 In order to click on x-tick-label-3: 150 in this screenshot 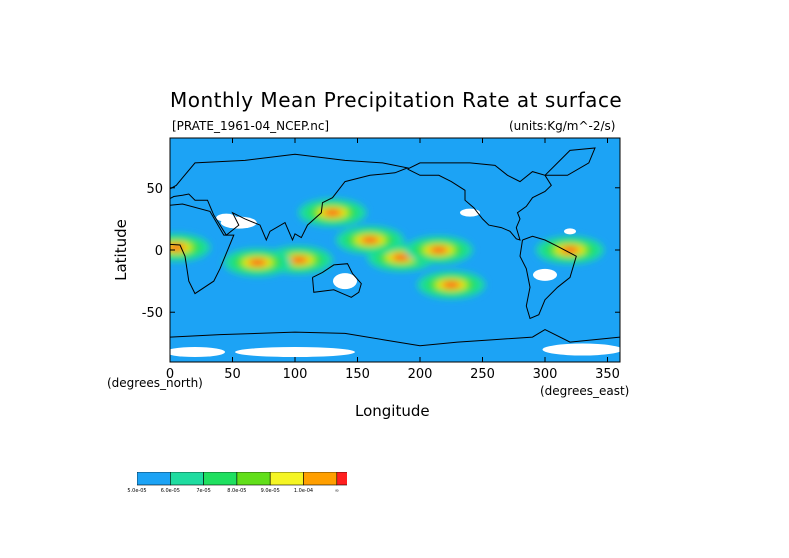, I will do `click(357, 374)`.